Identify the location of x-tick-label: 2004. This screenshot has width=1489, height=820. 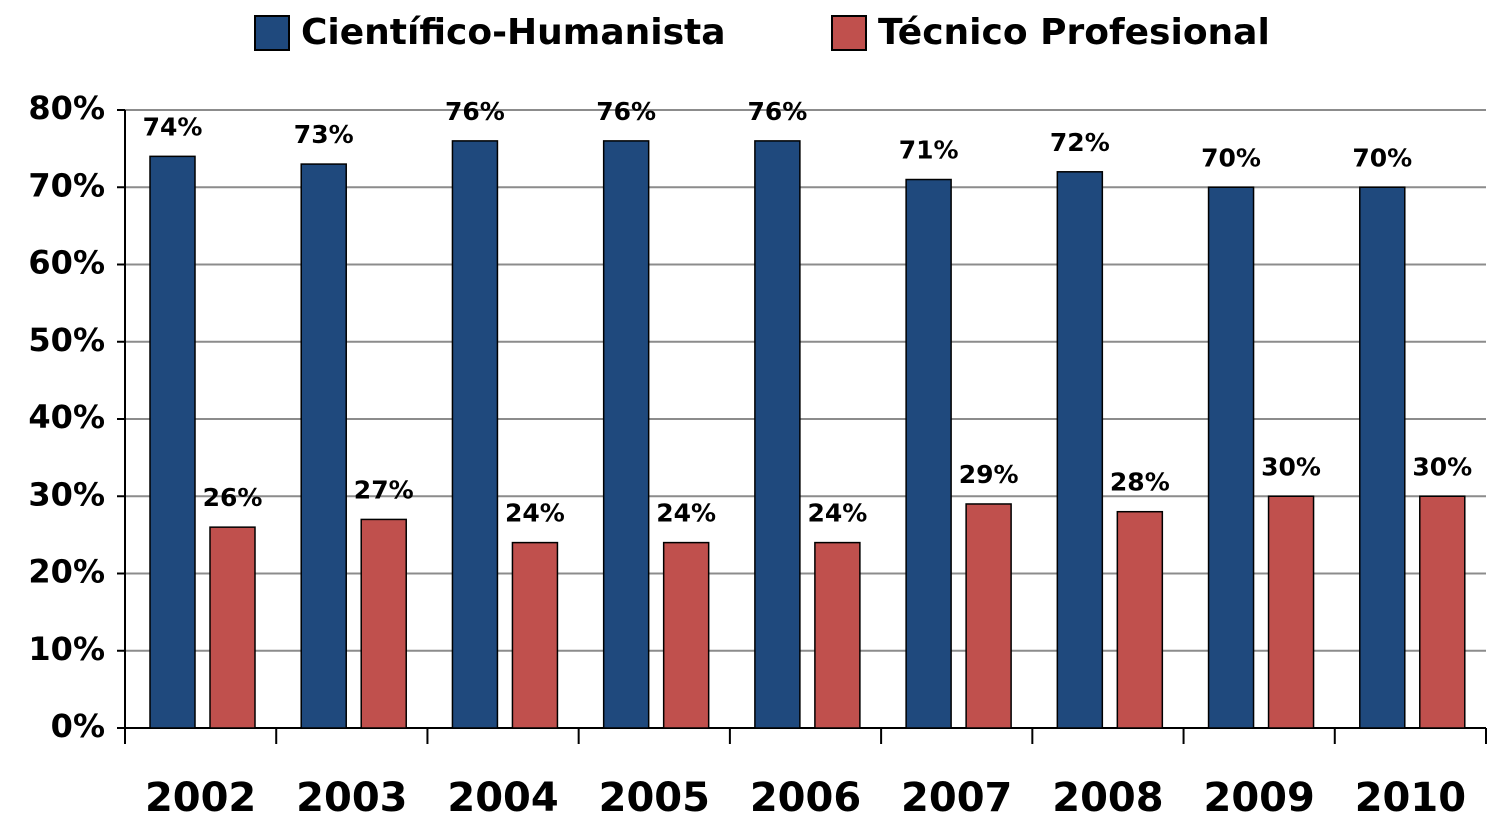
(502, 797).